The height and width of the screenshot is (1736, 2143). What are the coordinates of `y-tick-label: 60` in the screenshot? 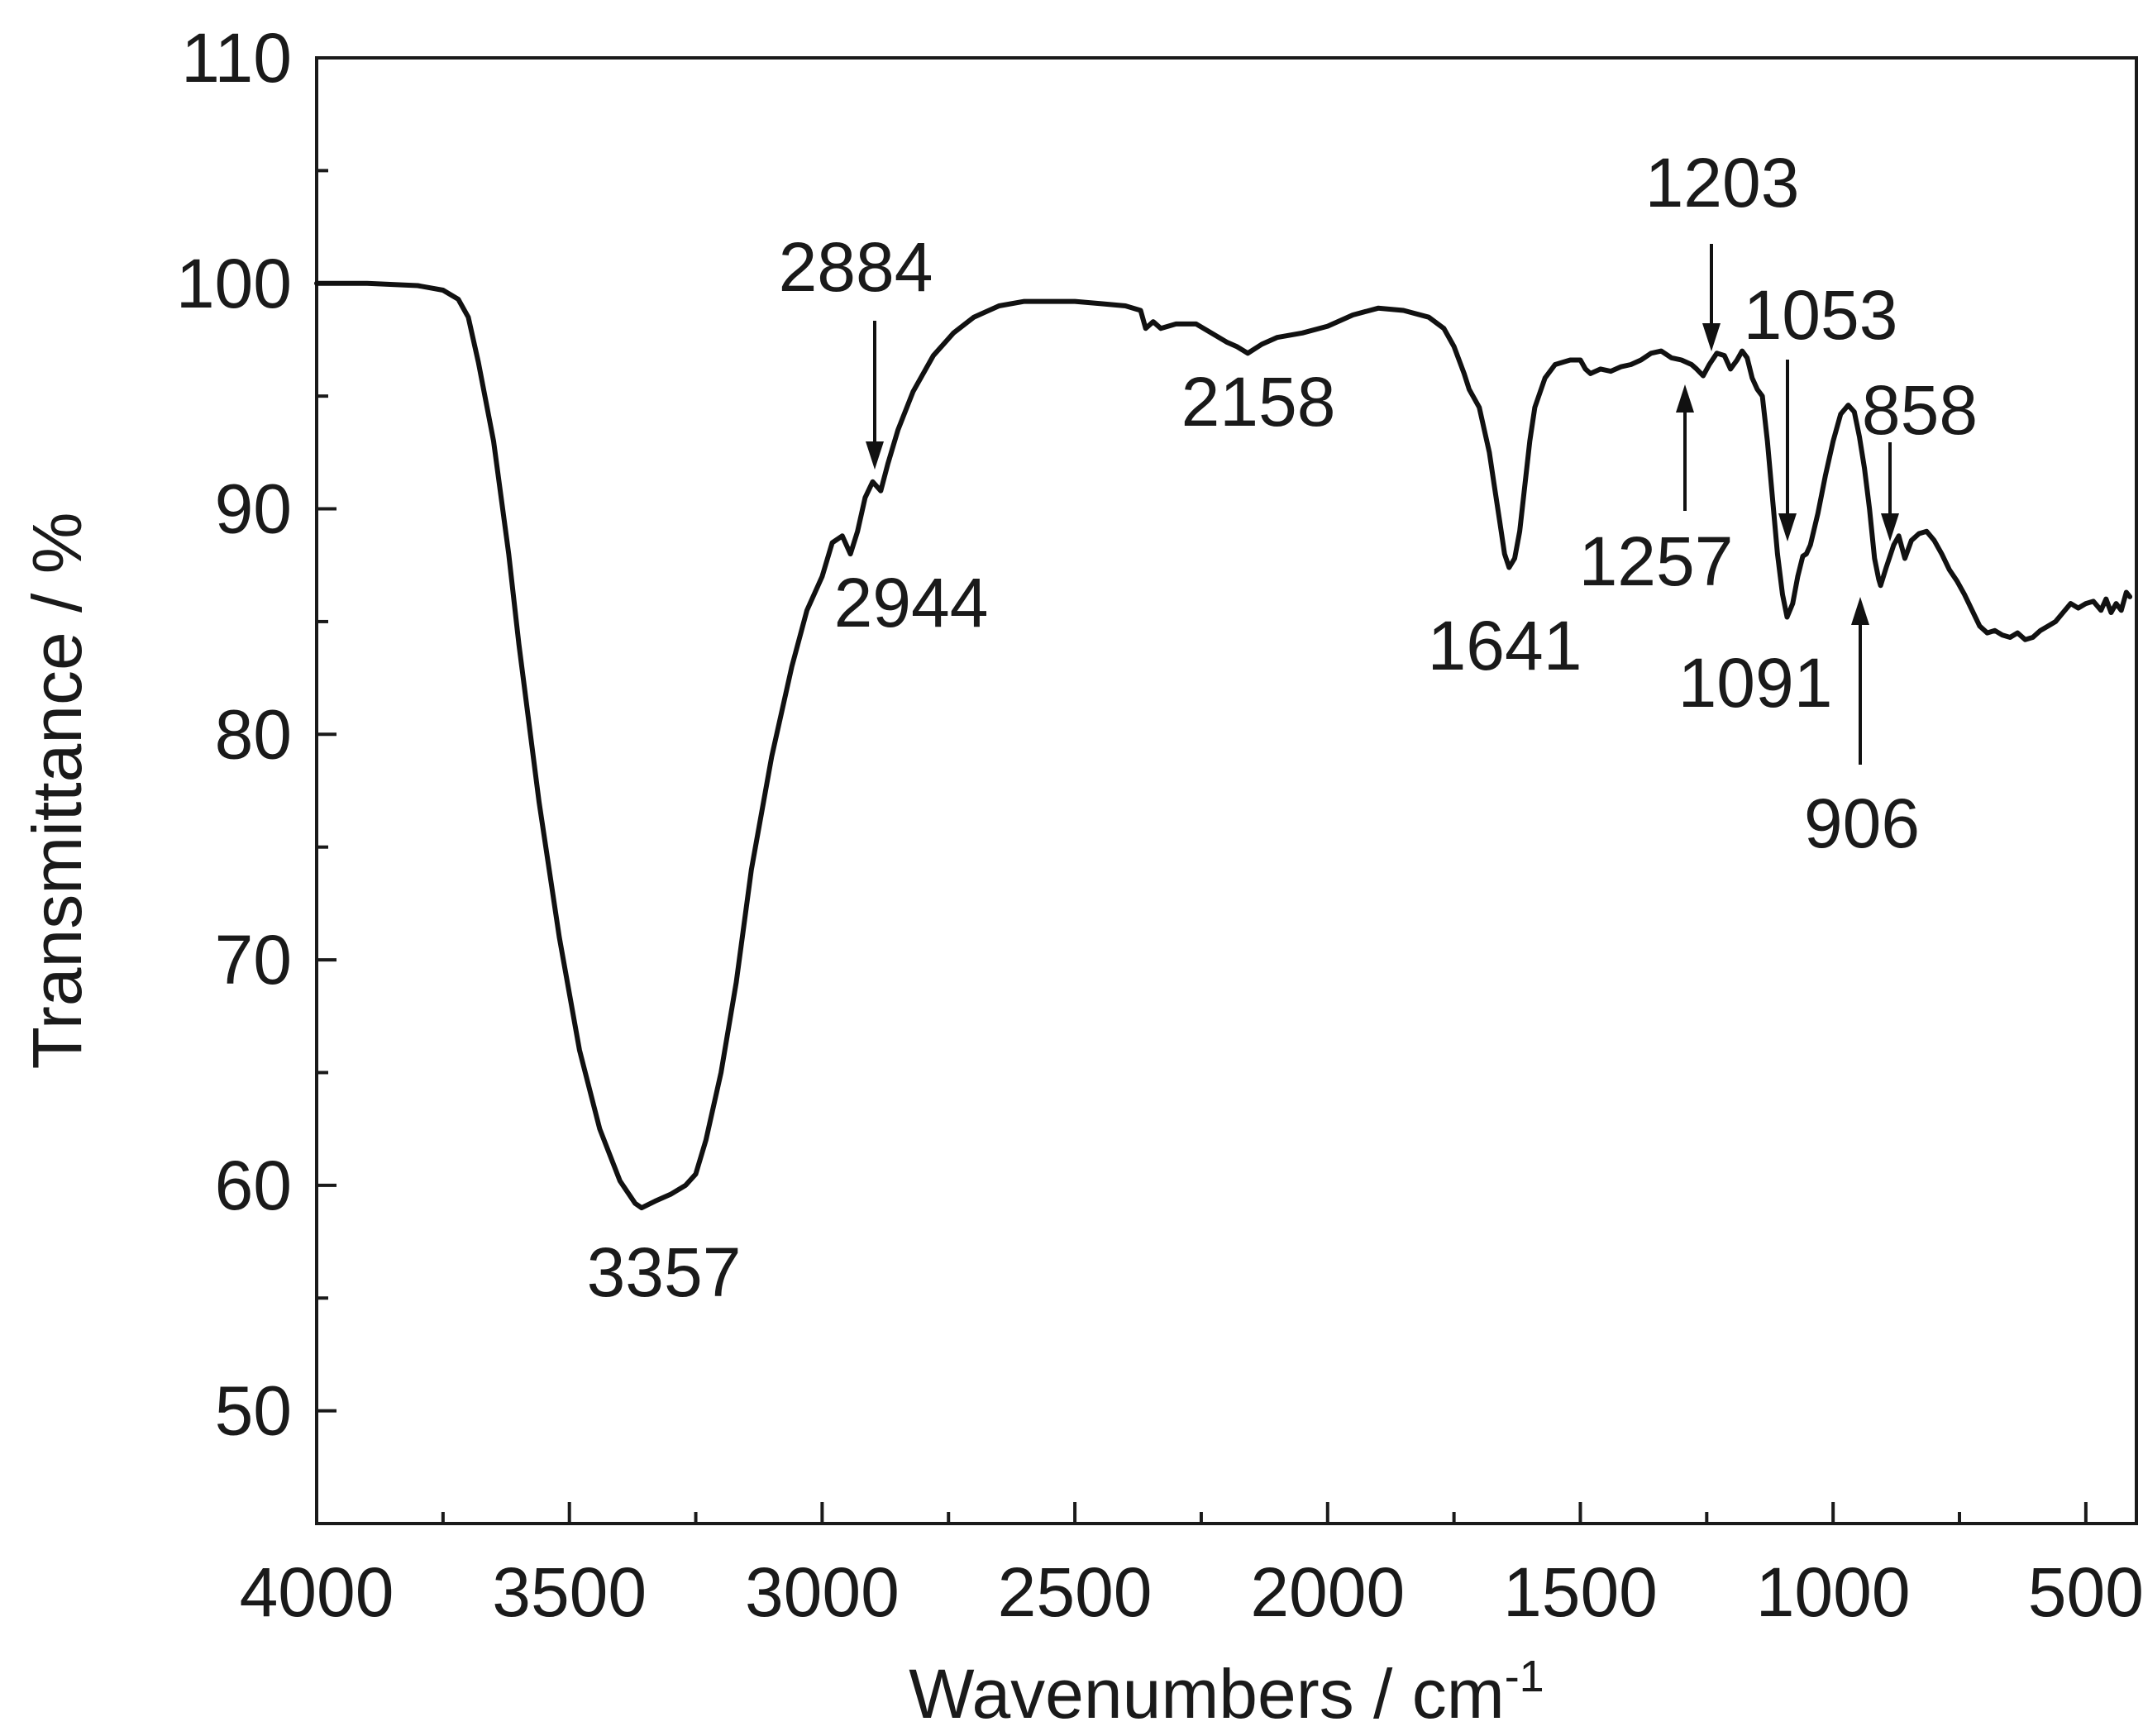 It's located at (253, 1185).